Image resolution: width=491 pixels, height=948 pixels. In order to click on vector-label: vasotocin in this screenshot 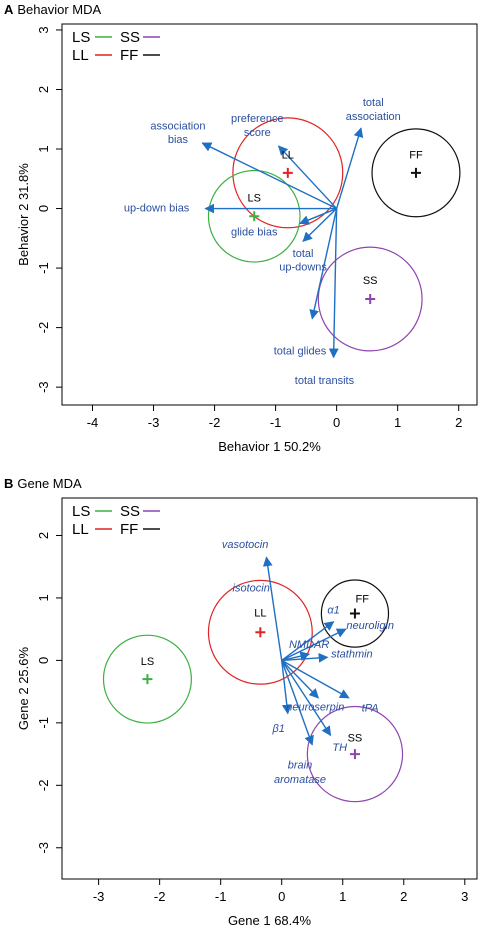, I will do `click(245, 545)`.